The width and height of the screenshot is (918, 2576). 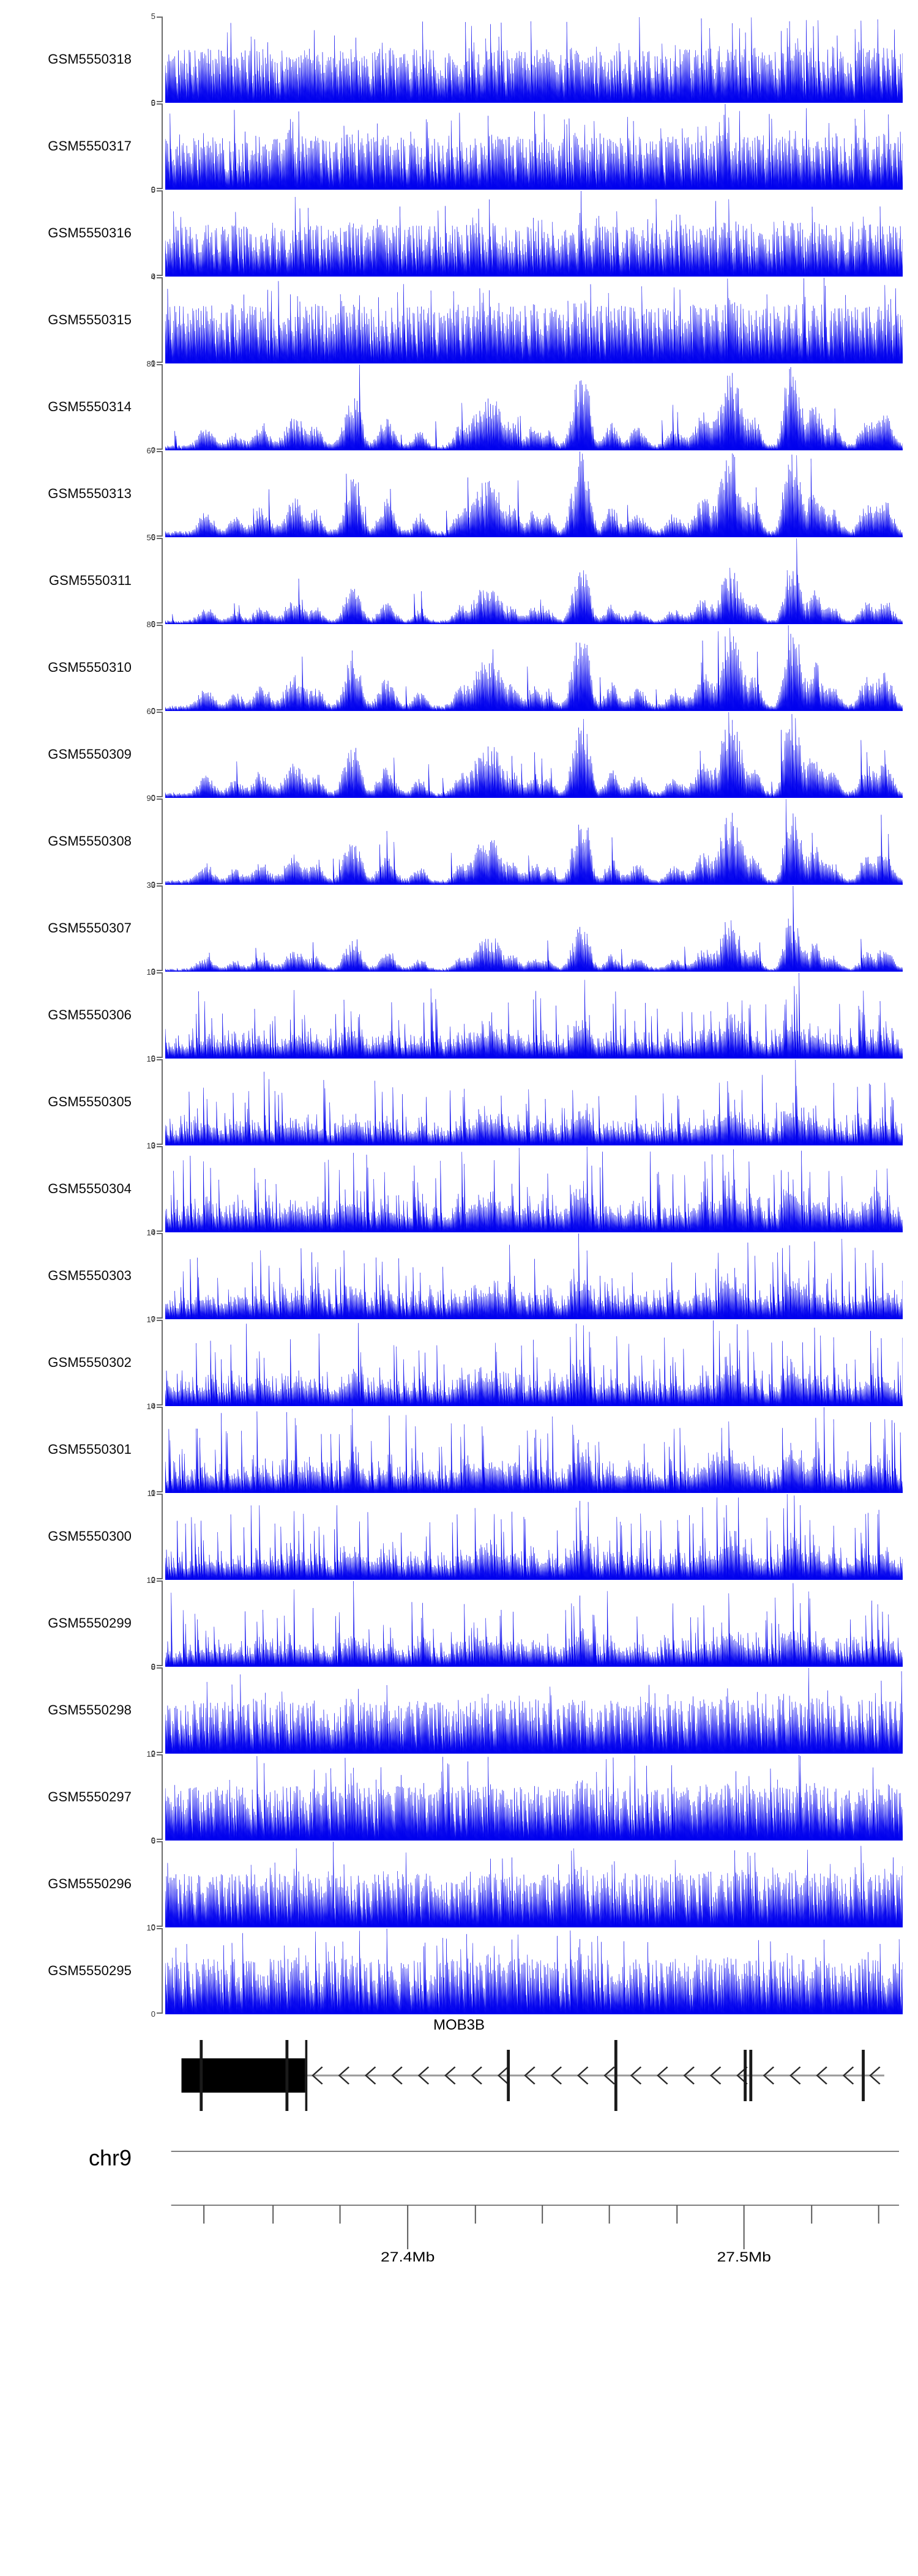 I want to click on track-sample-label: GSM5550307, so click(x=90, y=928).